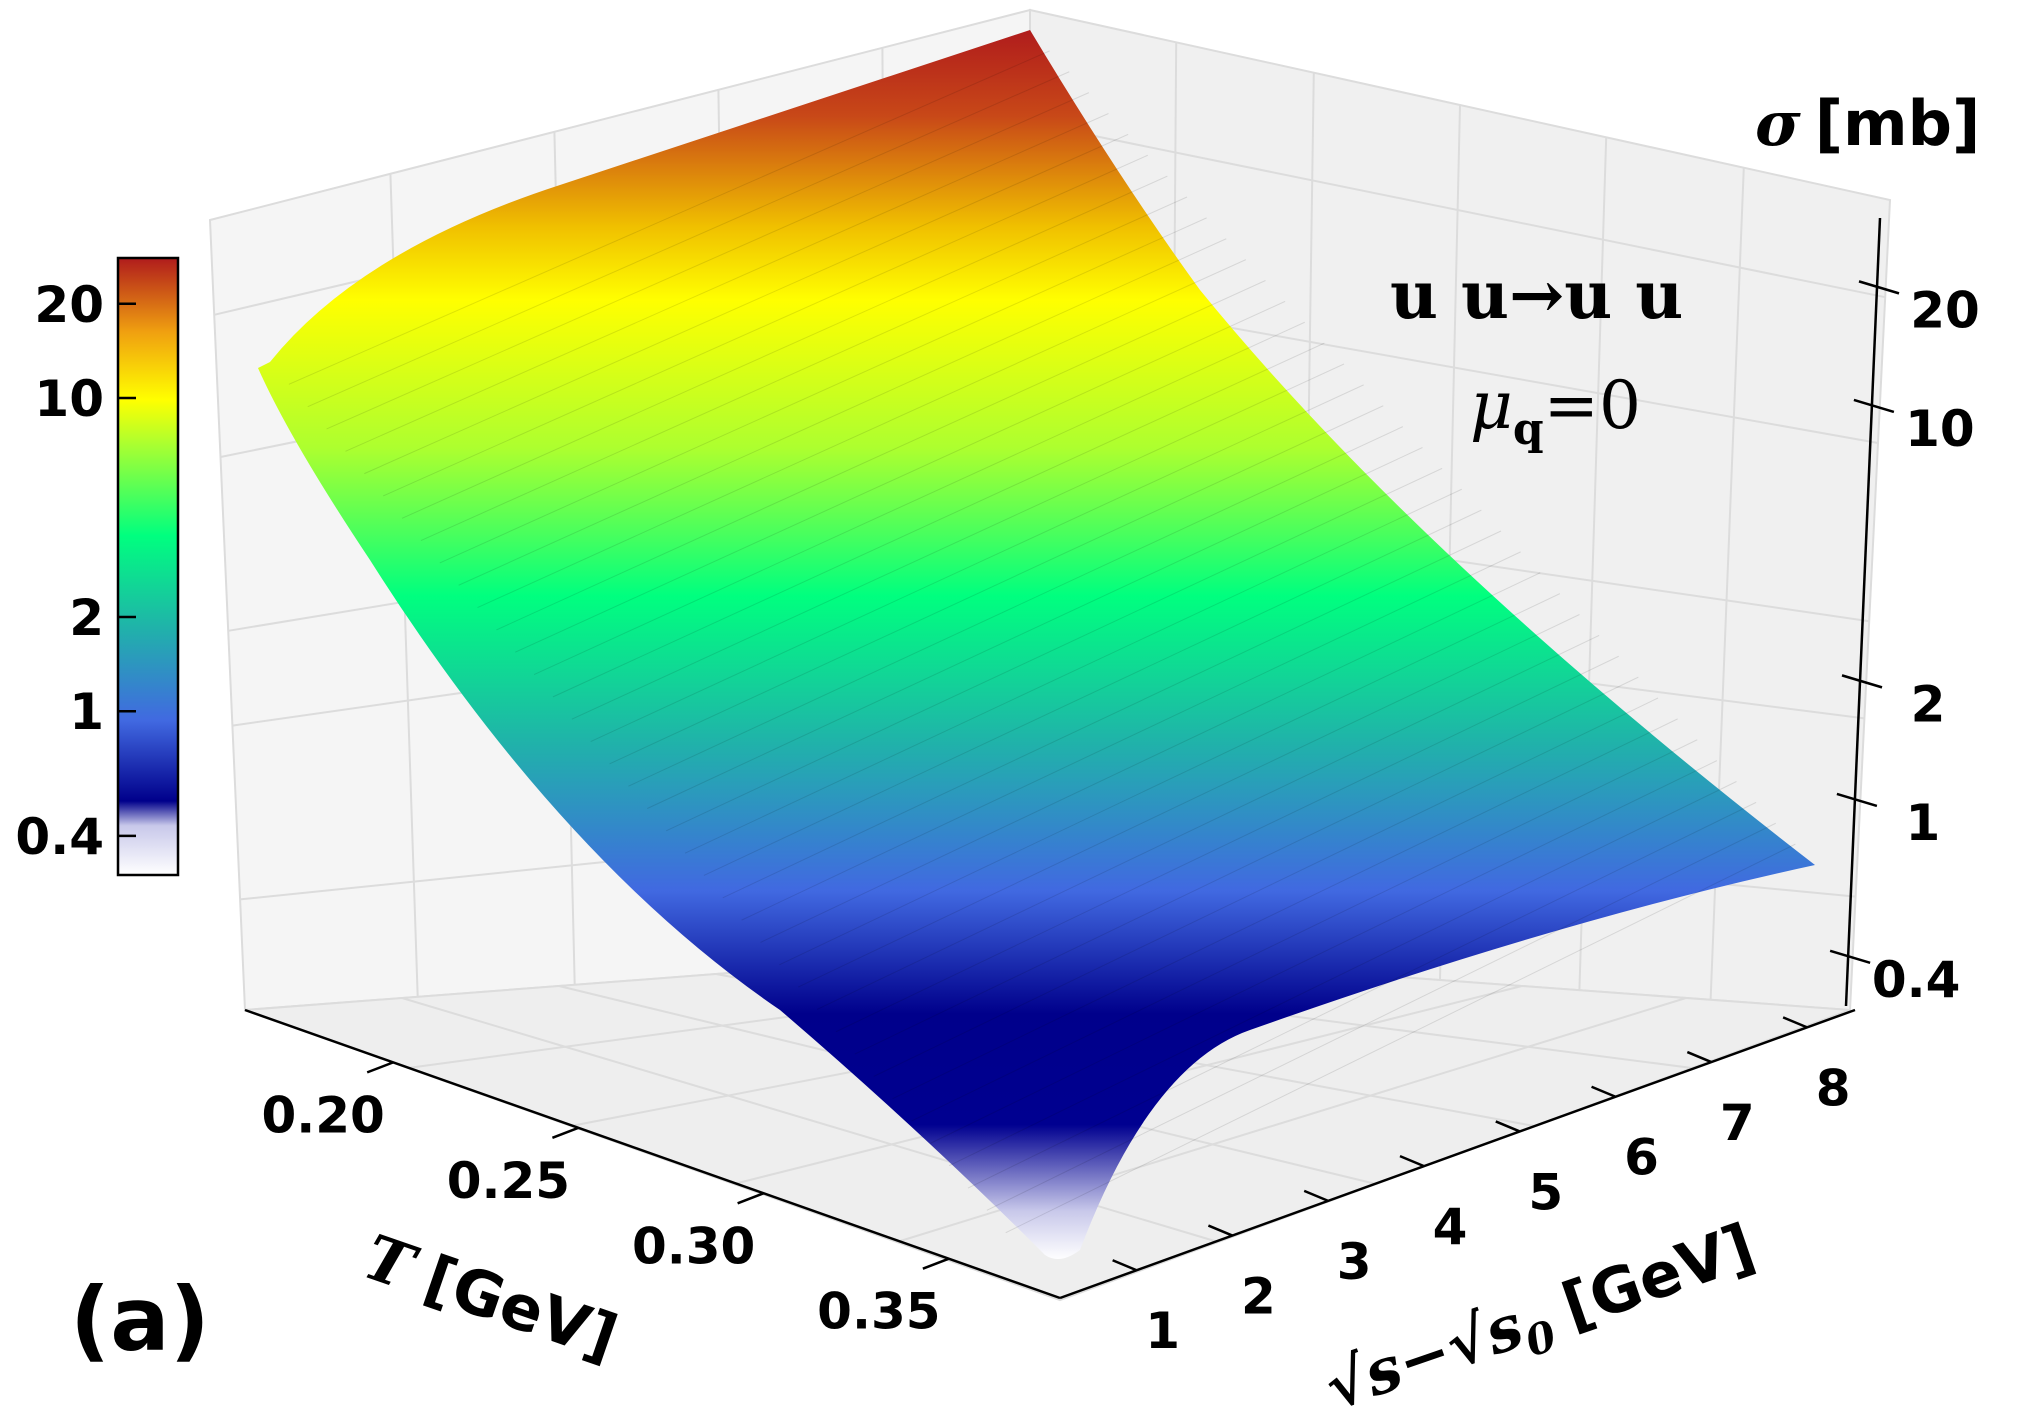 The height and width of the screenshot is (1411, 2021). Describe the element at coordinates (322, 1115) in the screenshot. I see `t-tick-label: 0.20` at that location.